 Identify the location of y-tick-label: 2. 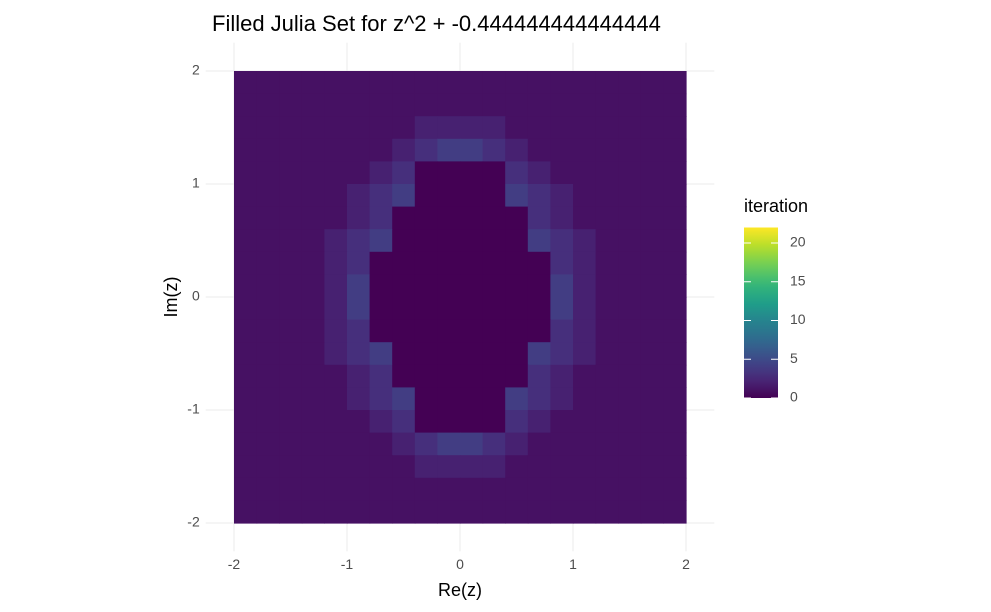
(196, 70).